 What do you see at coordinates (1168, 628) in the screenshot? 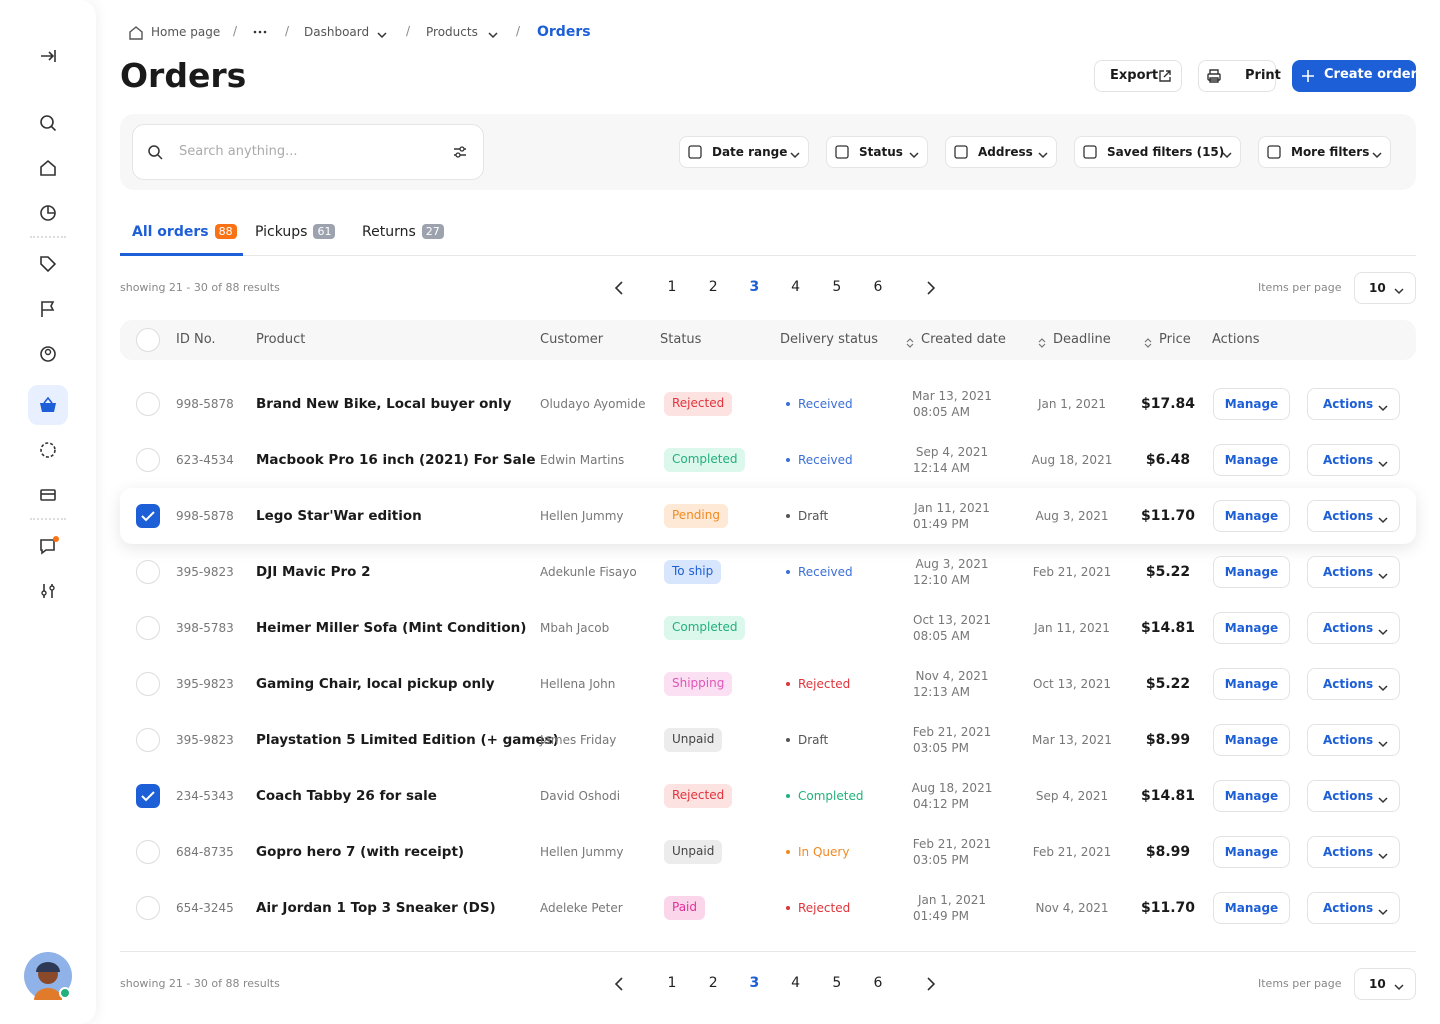
I see `price: $14.81` at bounding box center [1168, 628].